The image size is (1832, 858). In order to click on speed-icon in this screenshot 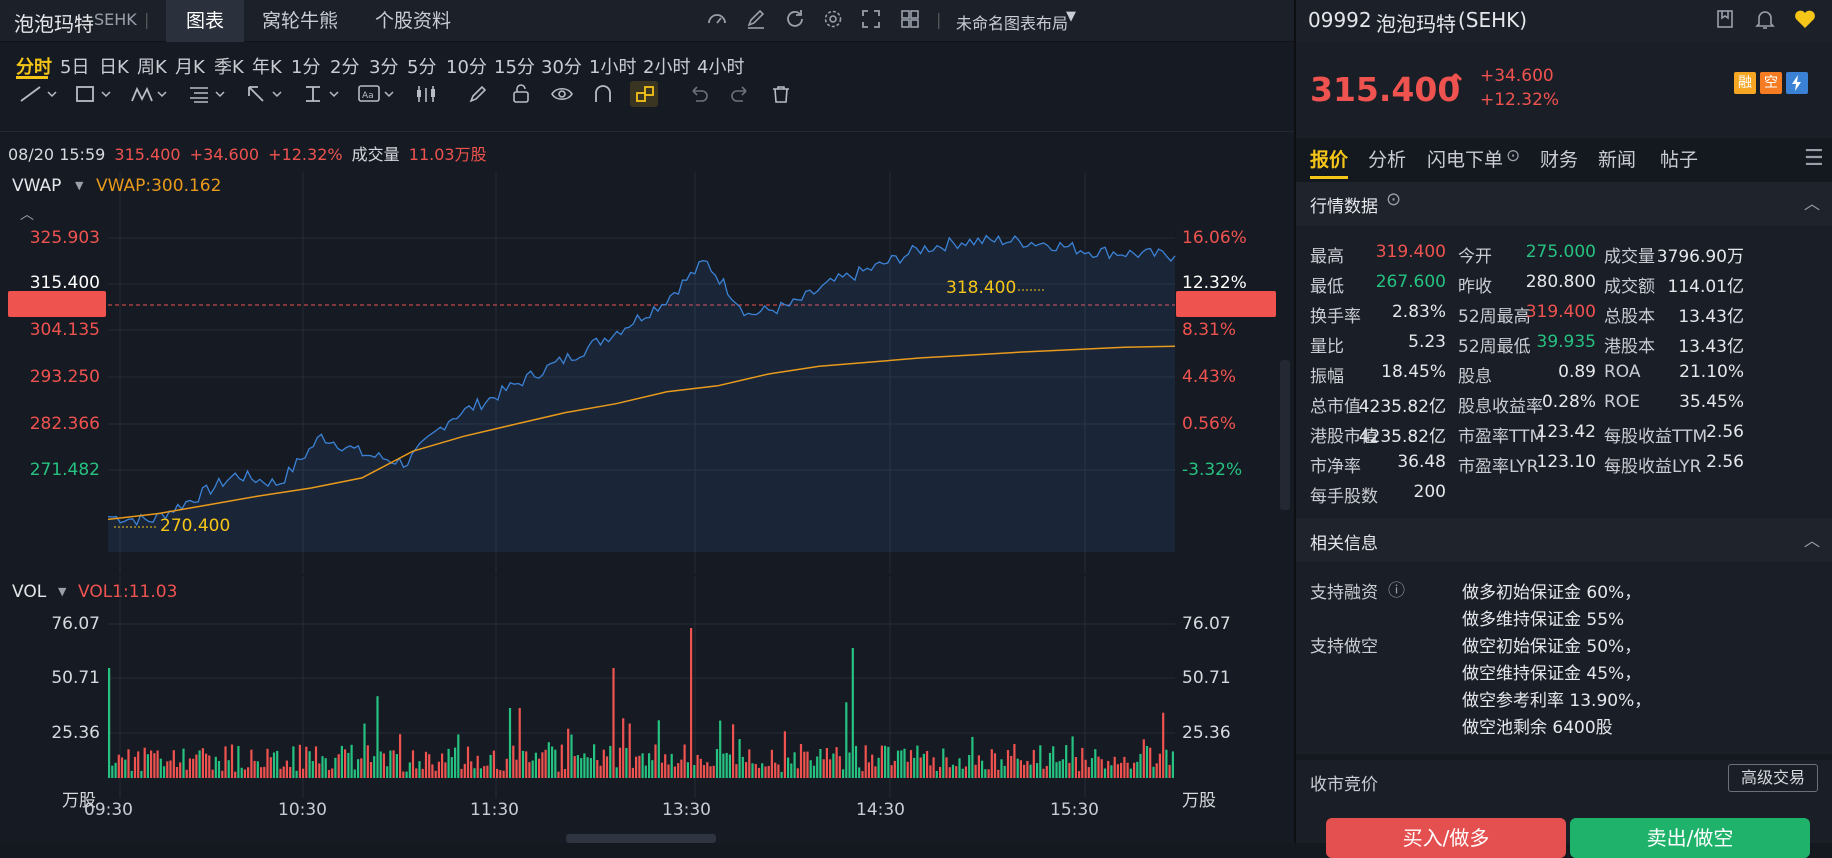, I will do `click(717, 19)`.